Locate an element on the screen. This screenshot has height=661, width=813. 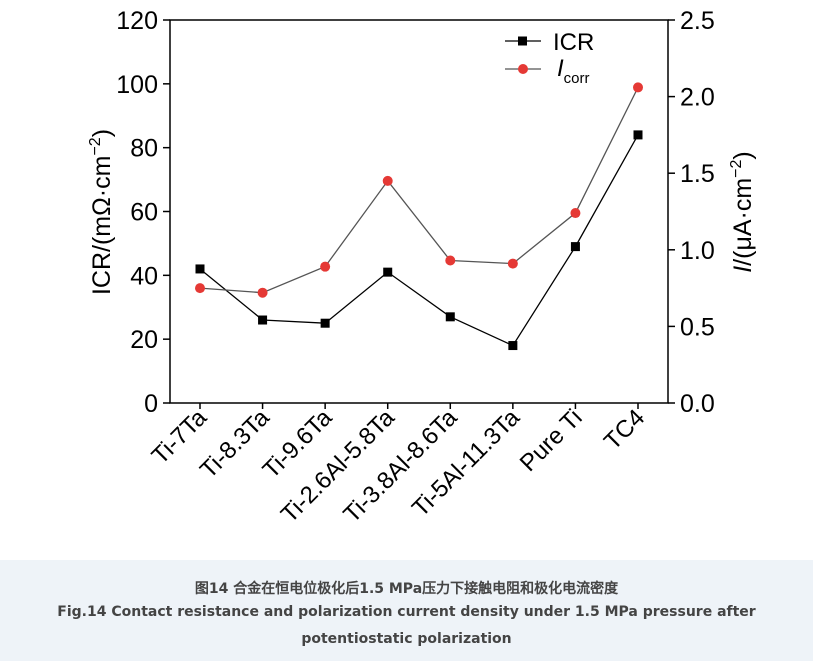
x-tick-label: Pure Ti is located at coordinates (551, 440).